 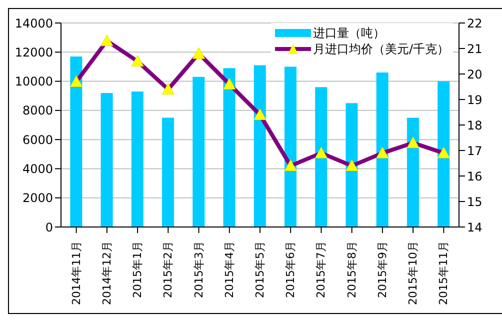 I want to click on x-tick-label: 2015年11月, so click(x=443, y=273).